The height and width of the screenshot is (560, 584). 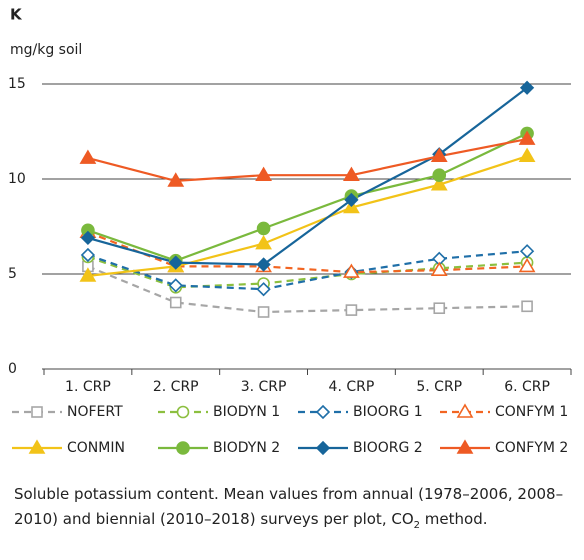 What do you see at coordinates (46, 50) in the screenshot?
I see `y-axis-label: mg/kg soil` at bounding box center [46, 50].